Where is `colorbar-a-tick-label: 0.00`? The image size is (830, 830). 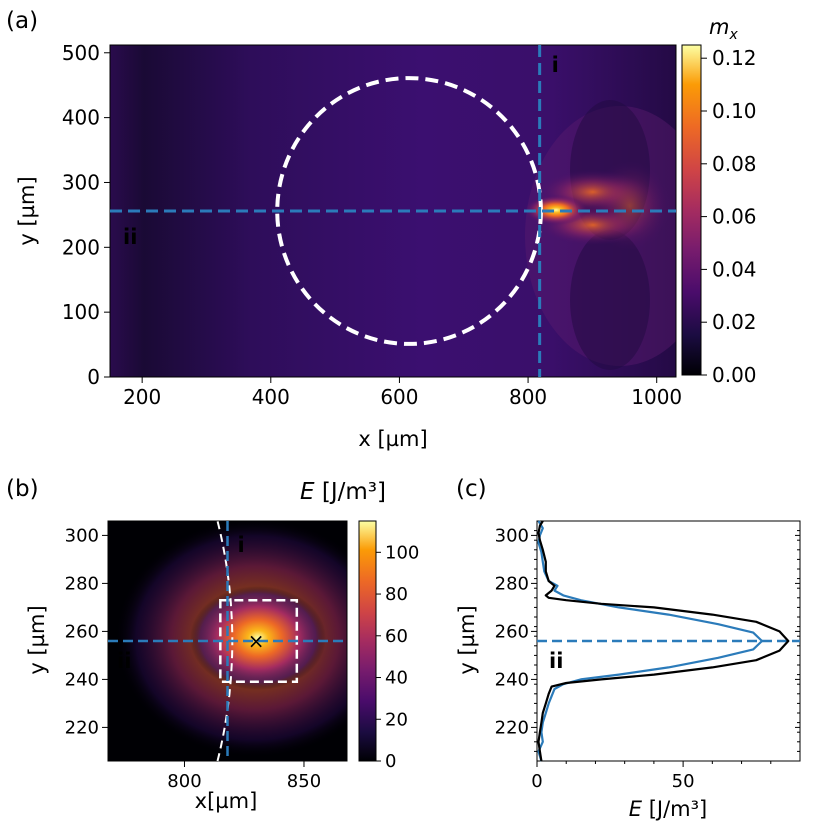
colorbar-a-tick-label: 0.00 is located at coordinates (734, 375).